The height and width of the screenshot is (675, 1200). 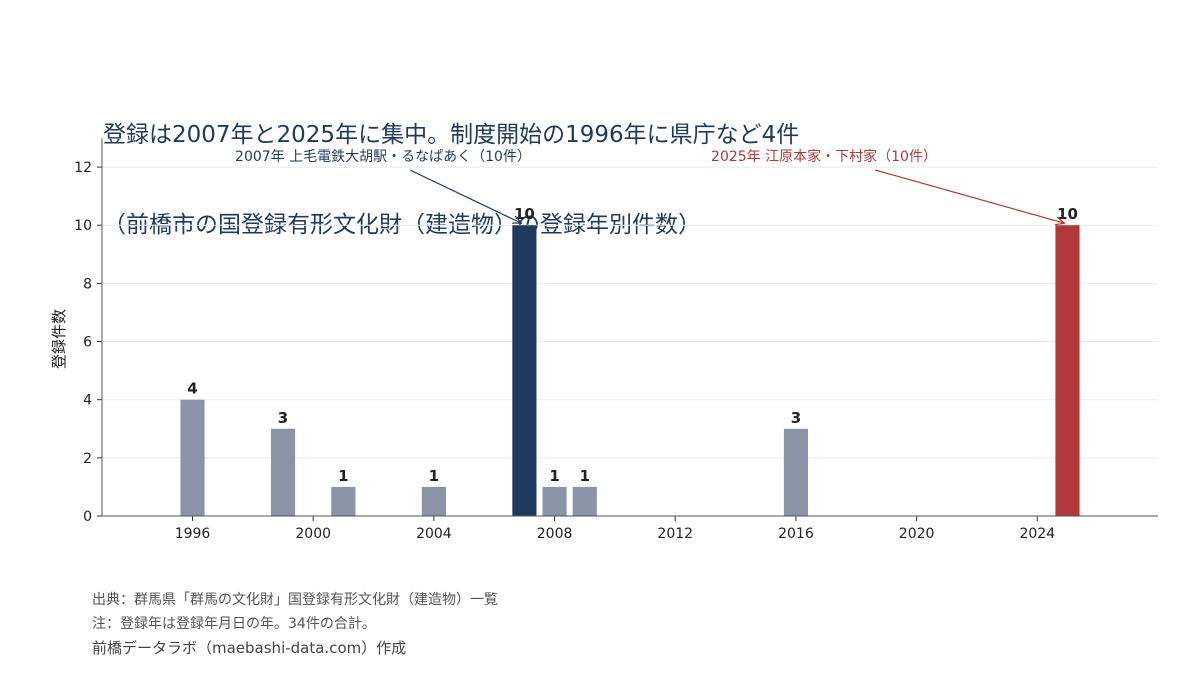 What do you see at coordinates (917, 534) in the screenshot?
I see `x-tick-label: 2020` at bounding box center [917, 534].